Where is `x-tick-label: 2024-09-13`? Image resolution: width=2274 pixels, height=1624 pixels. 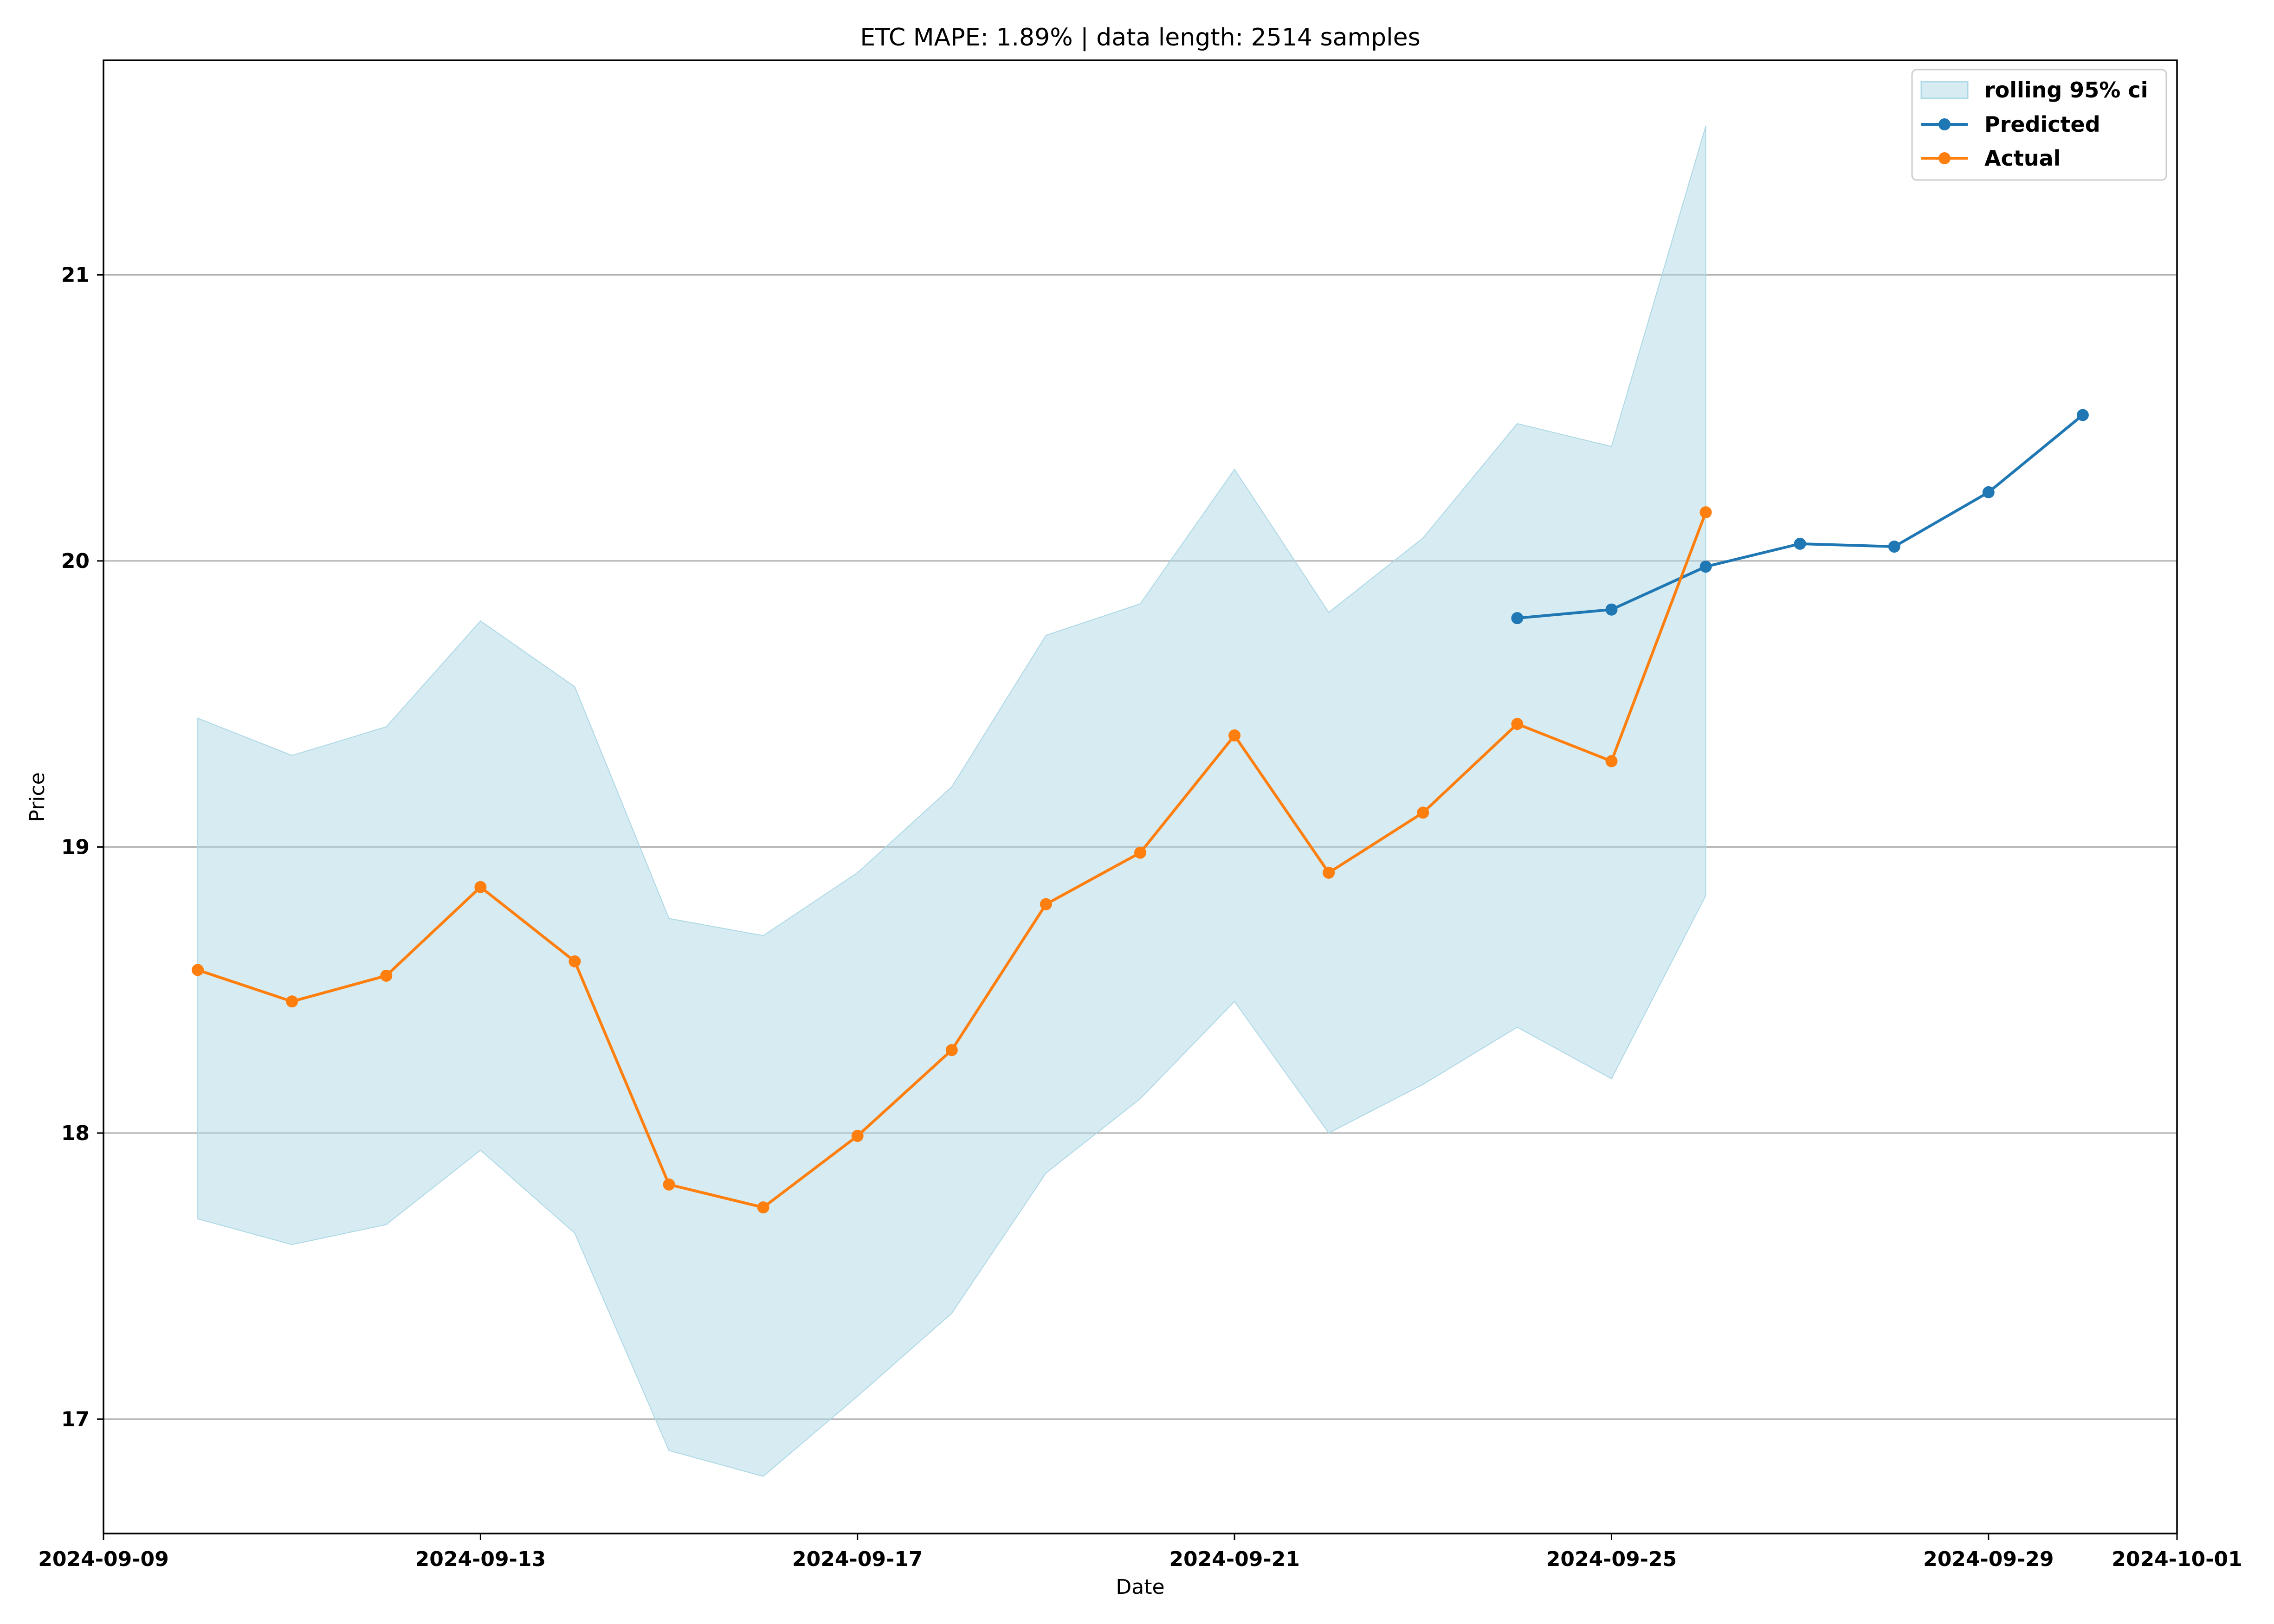 x-tick-label: 2024-09-13 is located at coordinates (480, 1559).